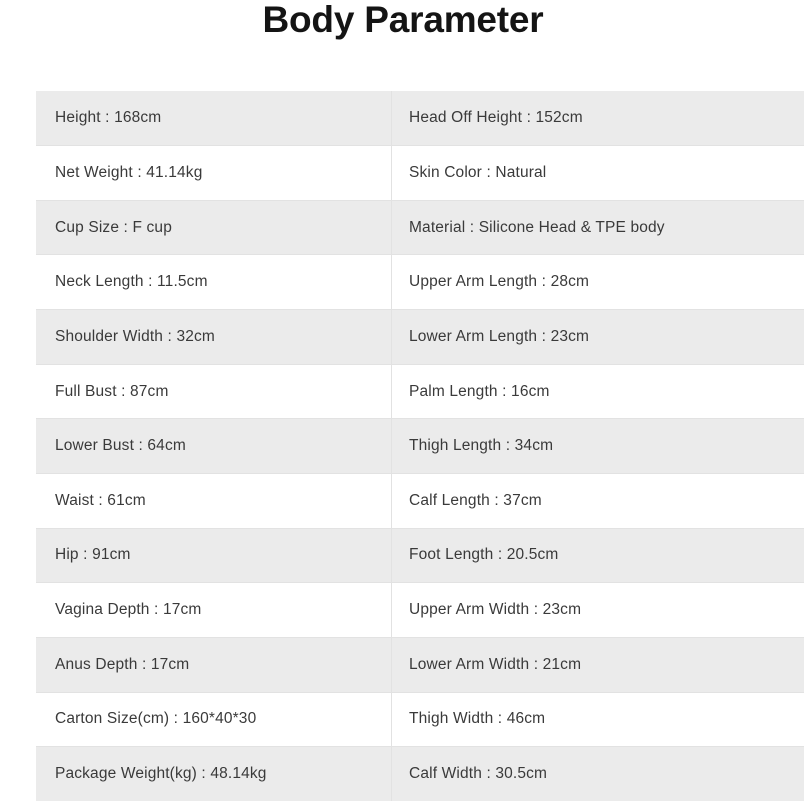 The width and height of the screenshot is (806, 806). I want to click on spec-cell-left: Package Weight(kg) : 48.14kg, so click(214, 774).